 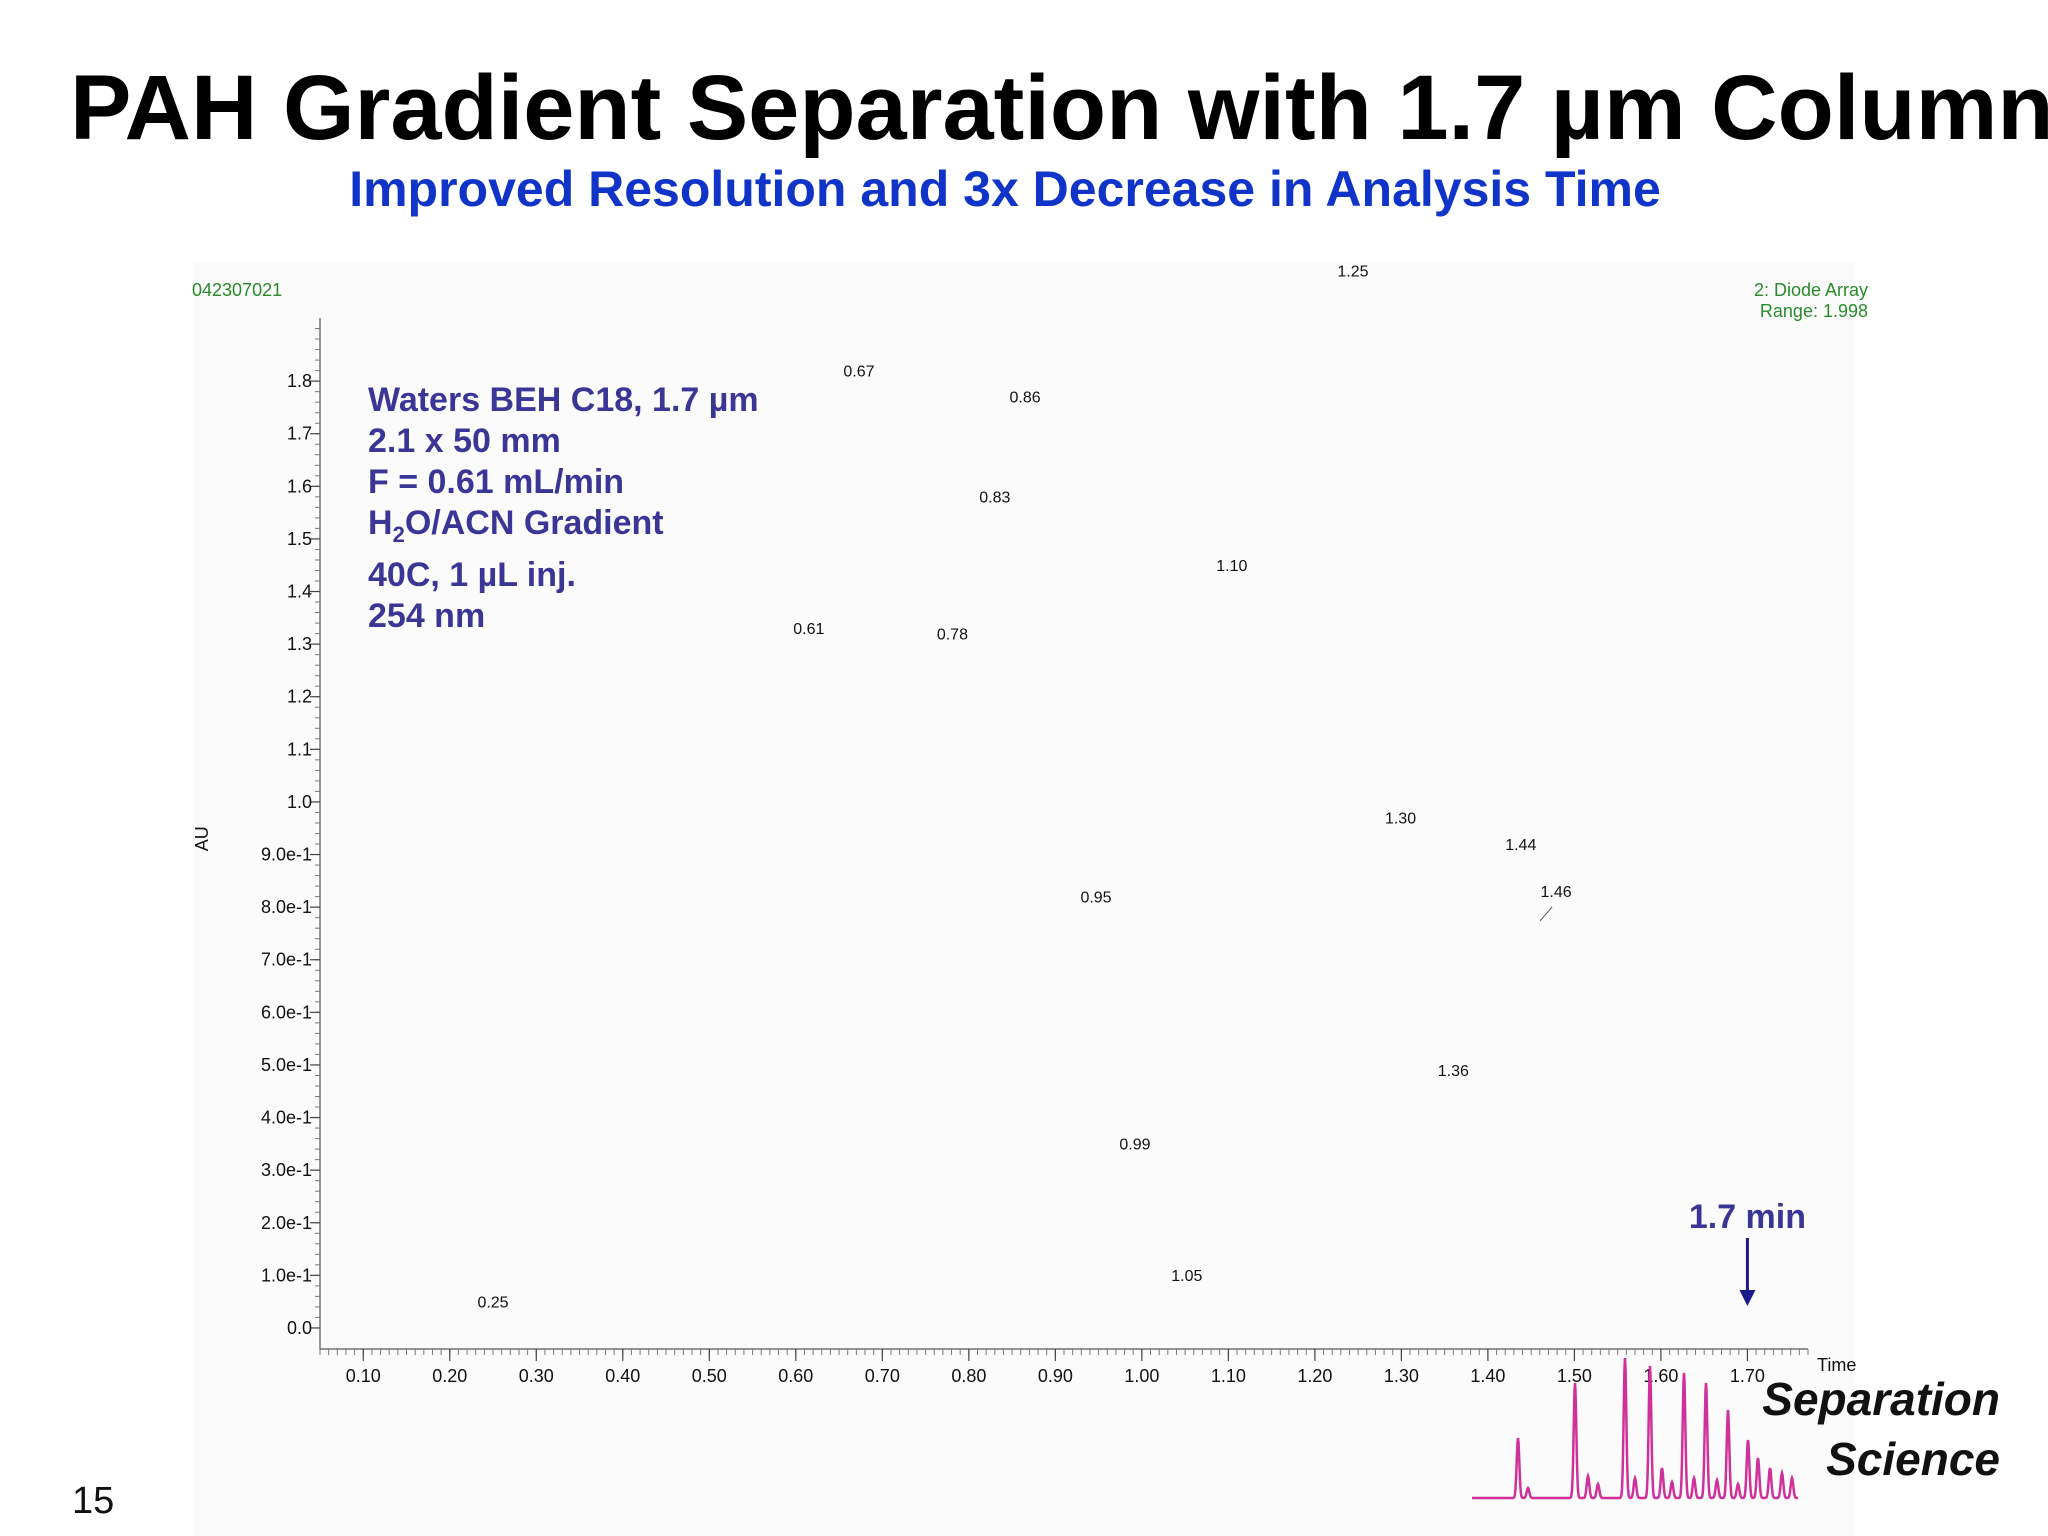 What do you see at coordinates (286, 855) in the screenshot?
I see `y-tick-label: 9.0e-1` at bounding box center [286, 855].